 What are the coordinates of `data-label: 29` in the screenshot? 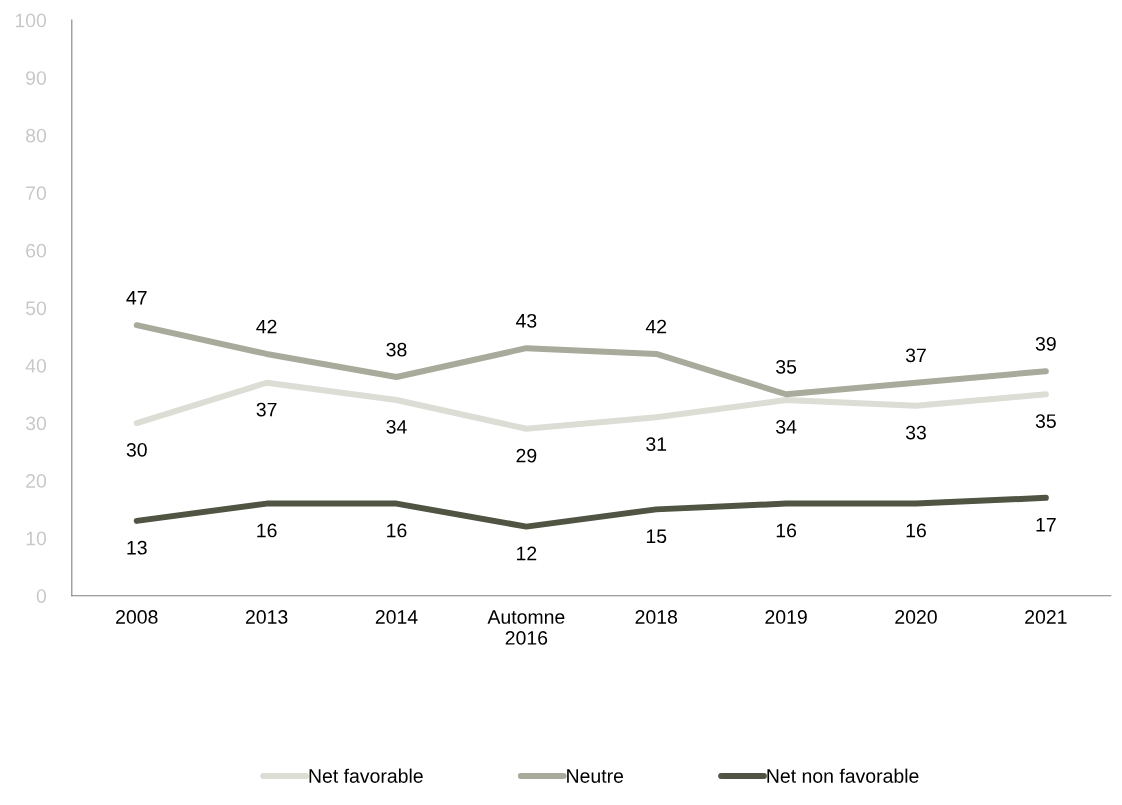 It's located at (526, 455).